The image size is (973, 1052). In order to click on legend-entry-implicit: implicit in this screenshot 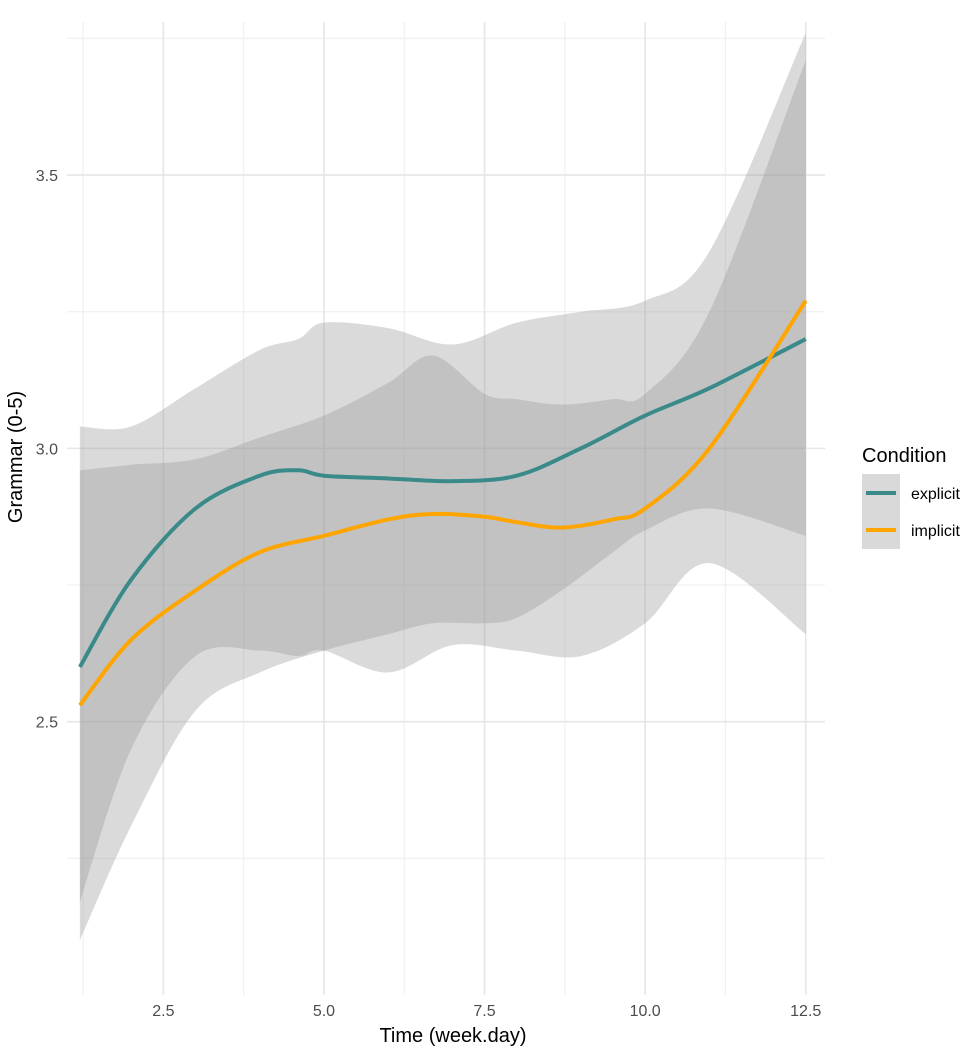, I will do `click(911, 530)`.